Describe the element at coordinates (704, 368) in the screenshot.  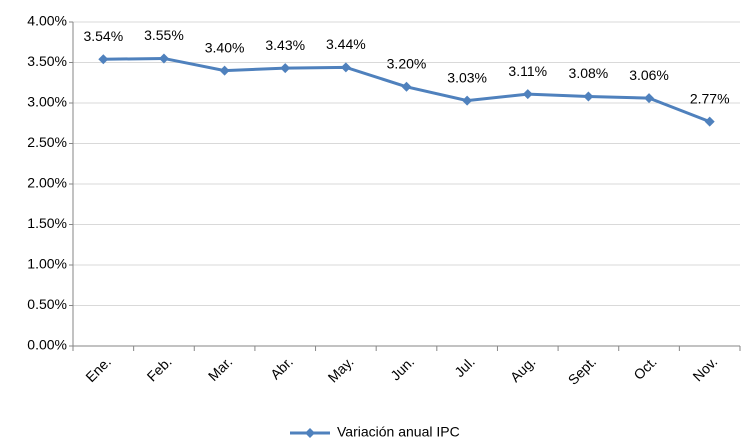
I see `x-tick-label: Nov.` at that location.